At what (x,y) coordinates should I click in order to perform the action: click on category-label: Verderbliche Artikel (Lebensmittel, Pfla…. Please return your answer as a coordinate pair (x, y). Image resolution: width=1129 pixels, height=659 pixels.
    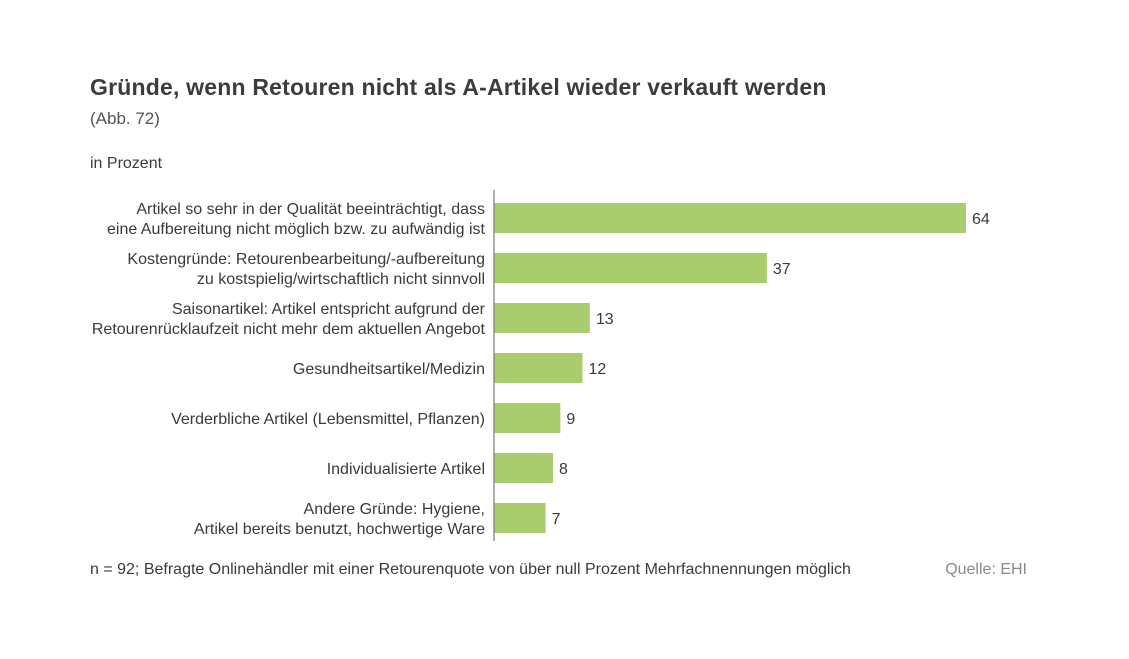
    Looking at the image, I should click on (328, 419).